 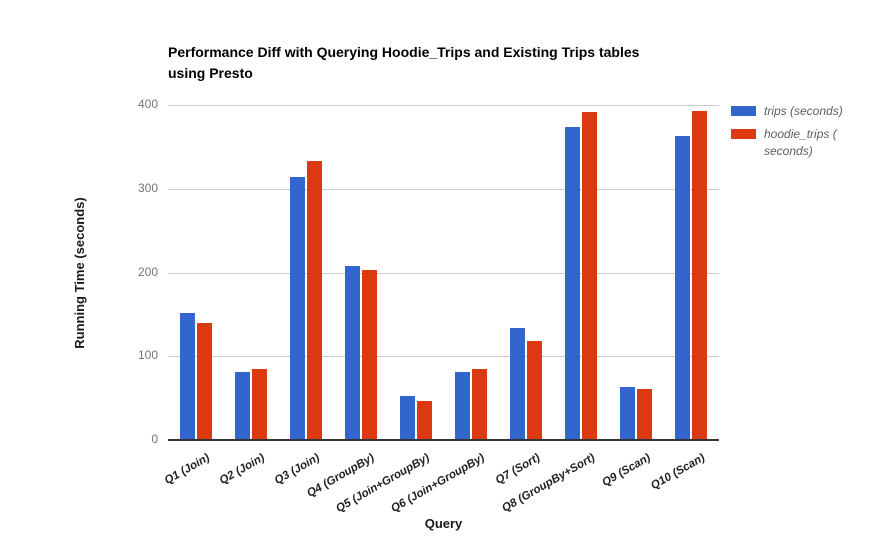 I want to click on y-tick-label: 200, so click(x=147, y=271).